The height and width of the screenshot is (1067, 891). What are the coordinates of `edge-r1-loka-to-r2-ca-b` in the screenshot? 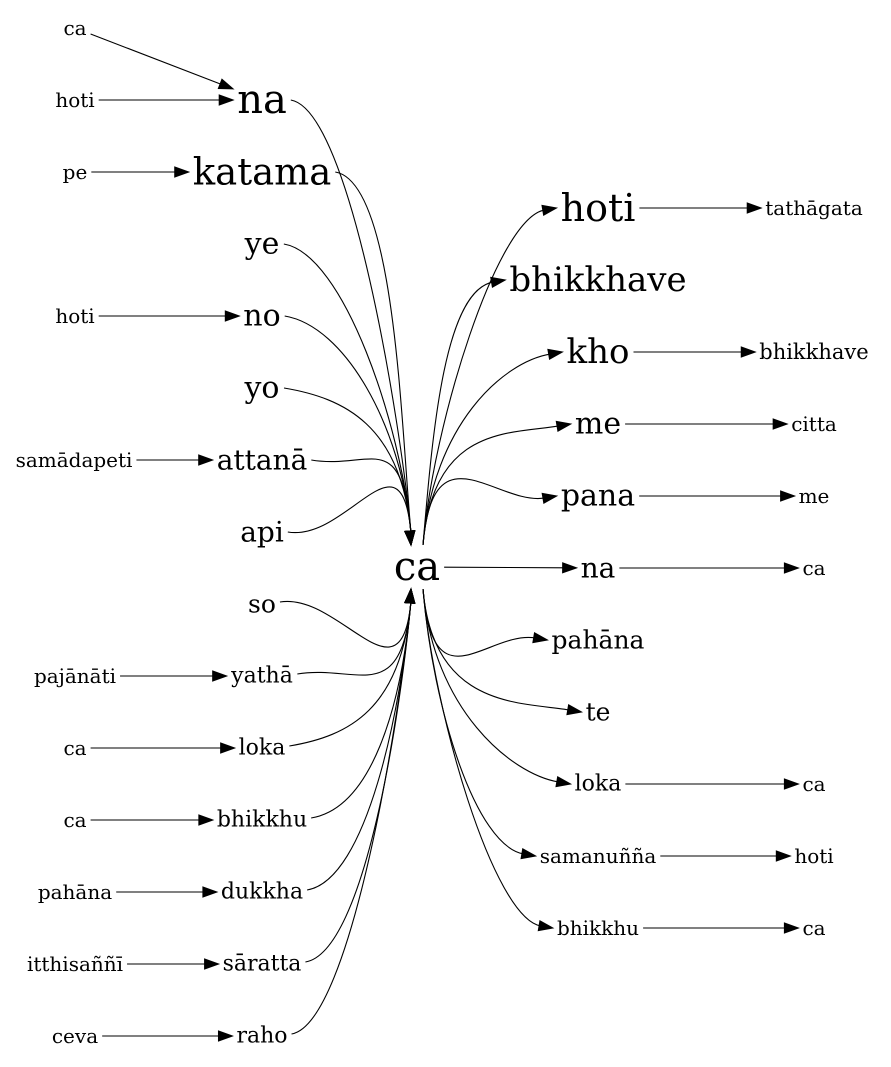 It's located at (712, 784).